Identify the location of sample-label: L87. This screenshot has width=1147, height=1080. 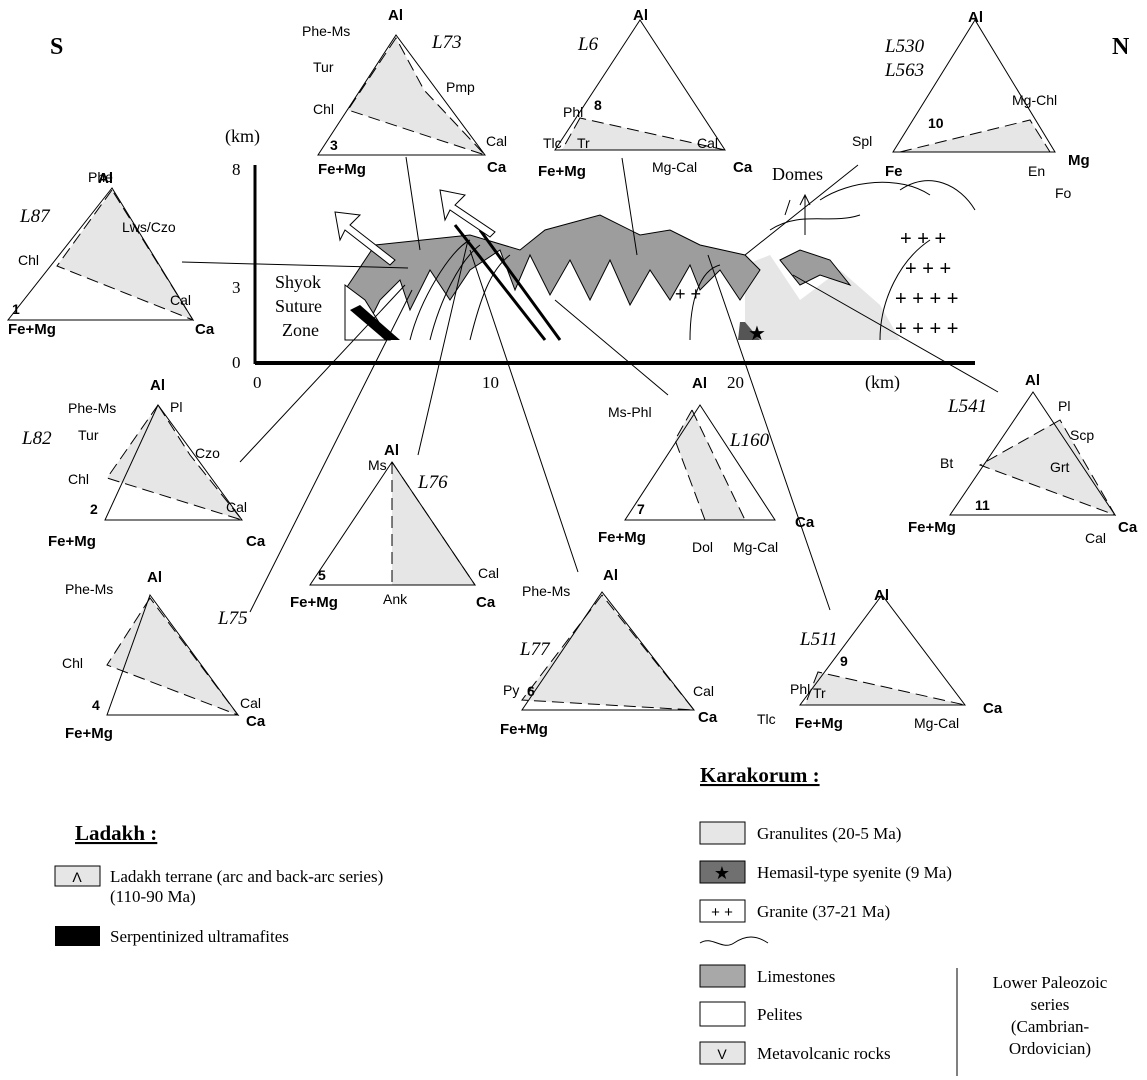
(35, 216).